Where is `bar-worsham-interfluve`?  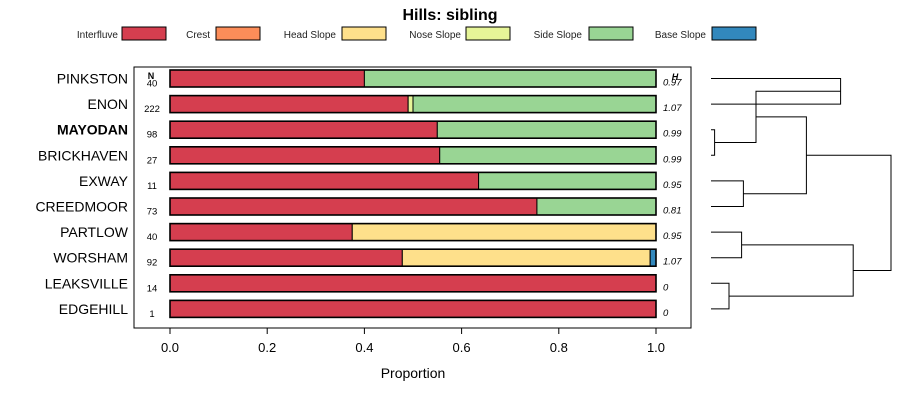
bar-worsham-interfluve is located at coordinates (286, 257).